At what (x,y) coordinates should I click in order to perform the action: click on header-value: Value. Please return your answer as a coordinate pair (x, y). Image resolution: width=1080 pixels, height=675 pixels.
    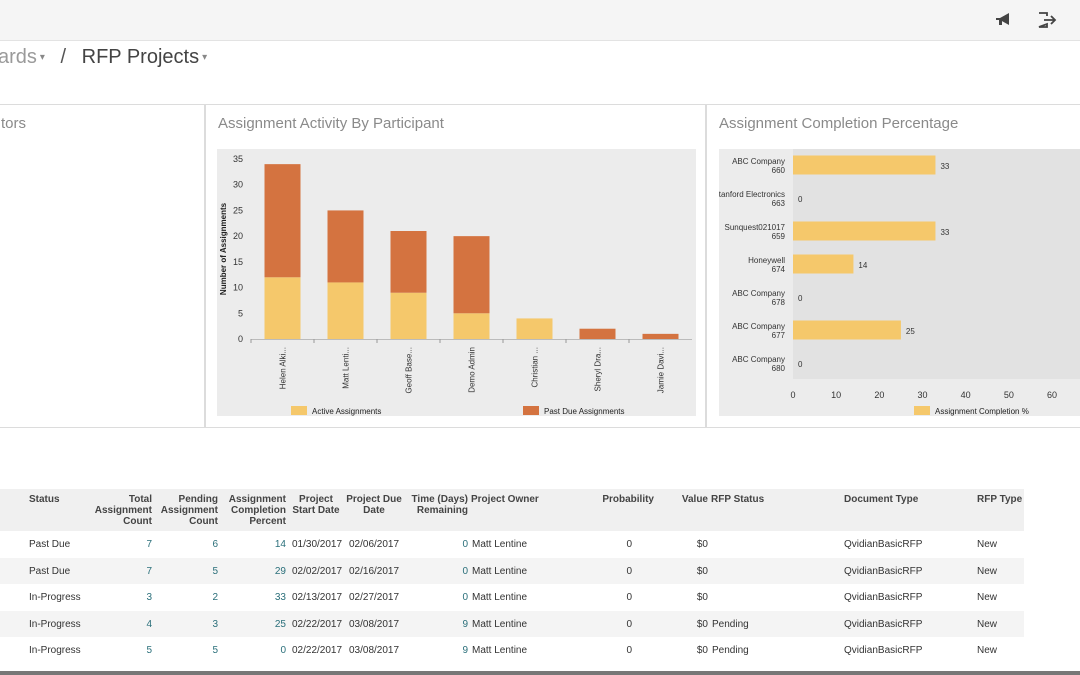
    Looking at the image, I should click on (694, 499).